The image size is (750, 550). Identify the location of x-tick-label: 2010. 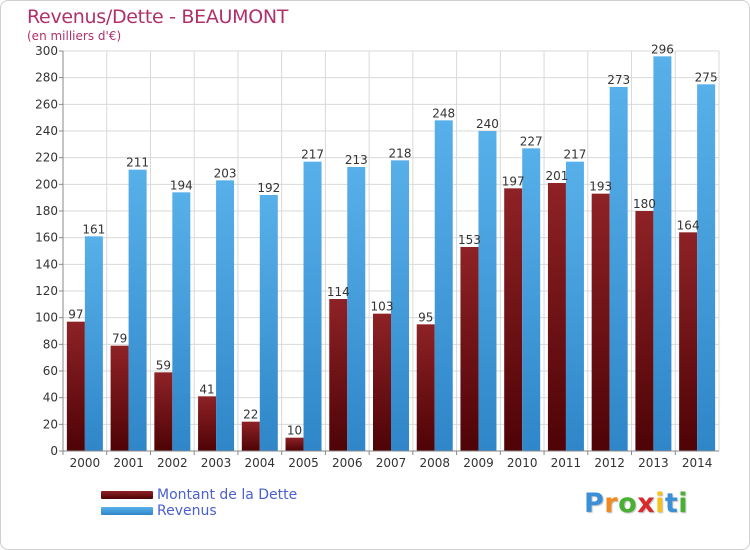
(522, 463).